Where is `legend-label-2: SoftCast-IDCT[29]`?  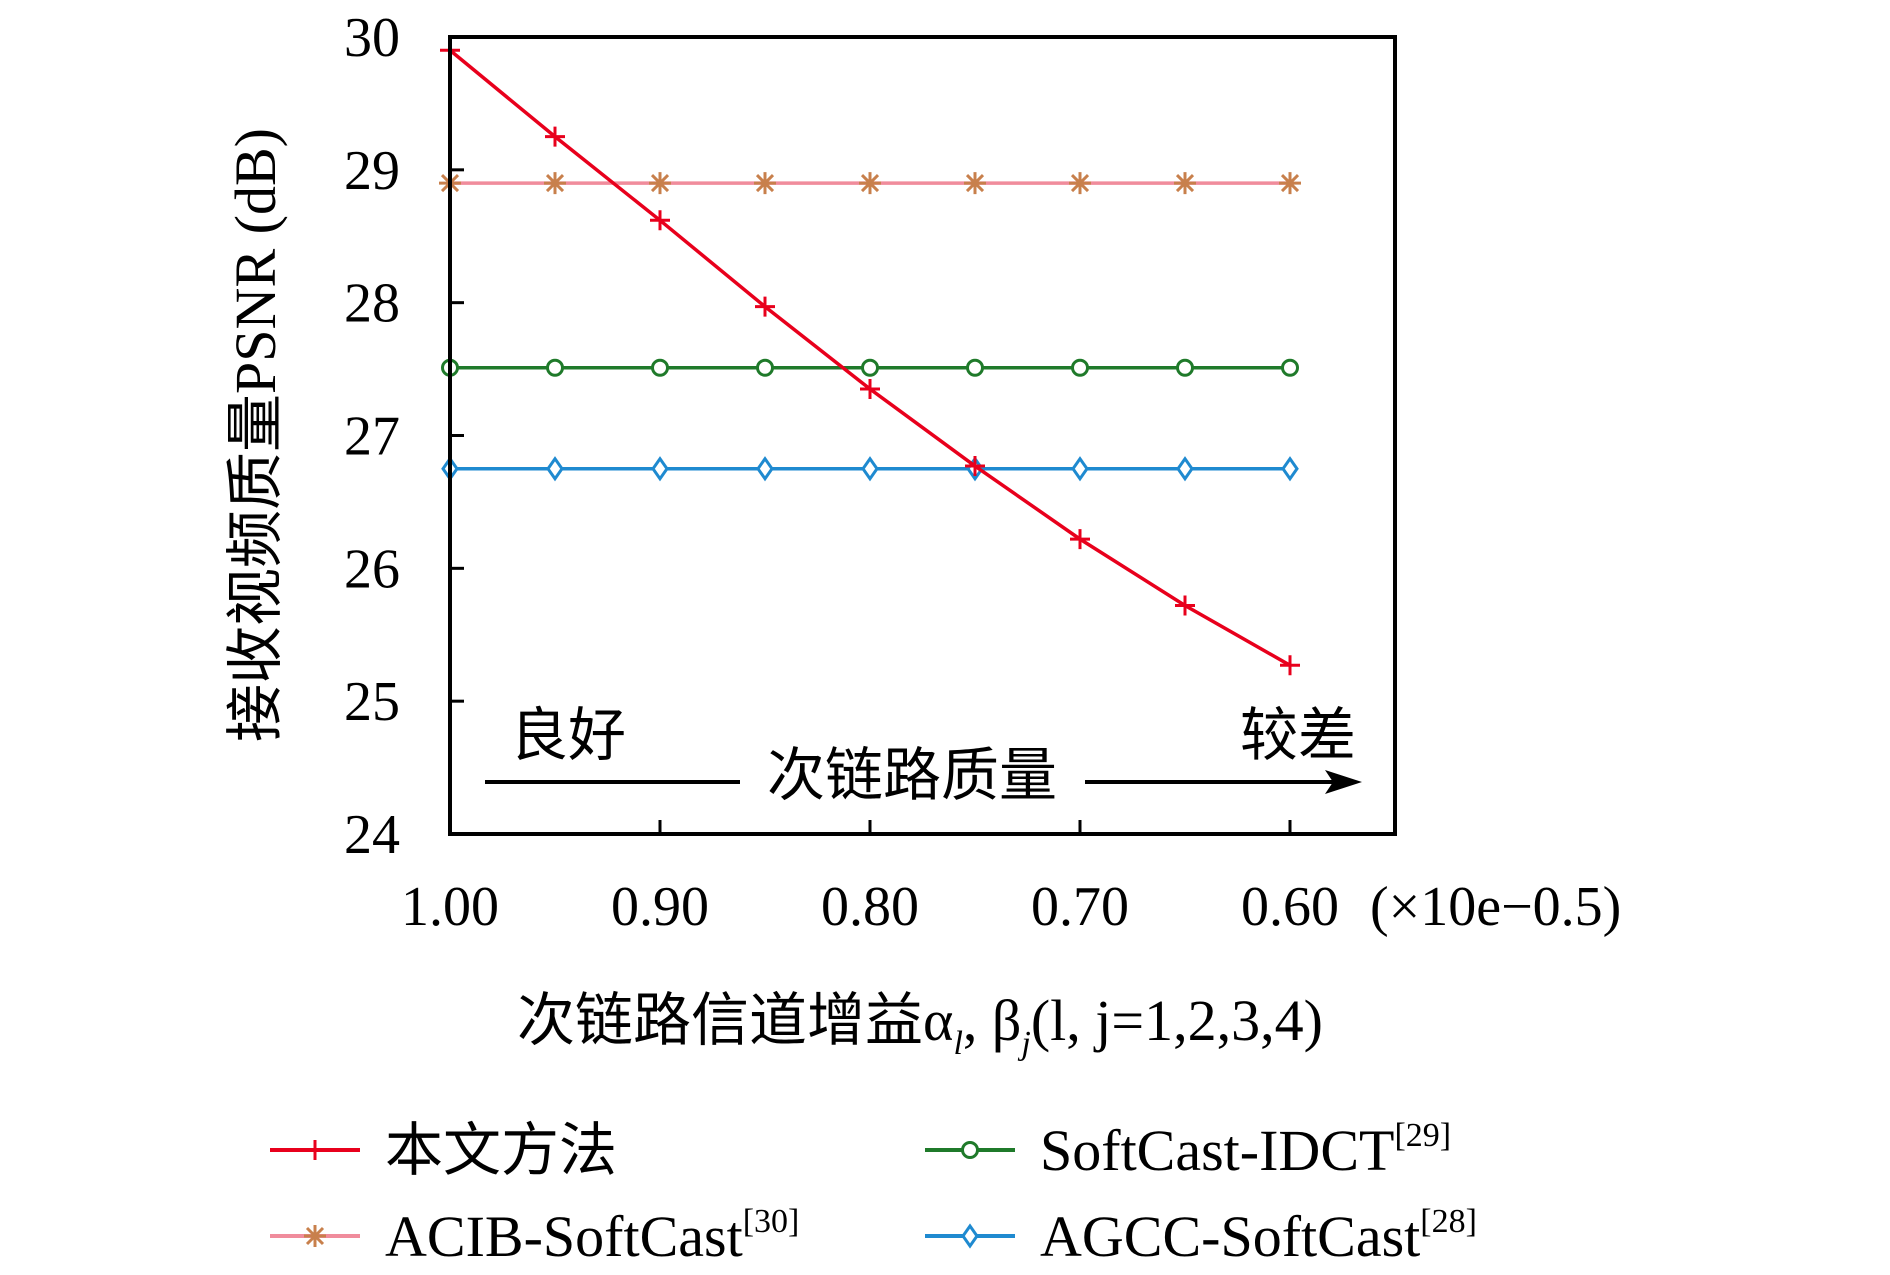 legend-label-2: SoftCast-IDCT[29] is located at coordinates (1245, 1150).